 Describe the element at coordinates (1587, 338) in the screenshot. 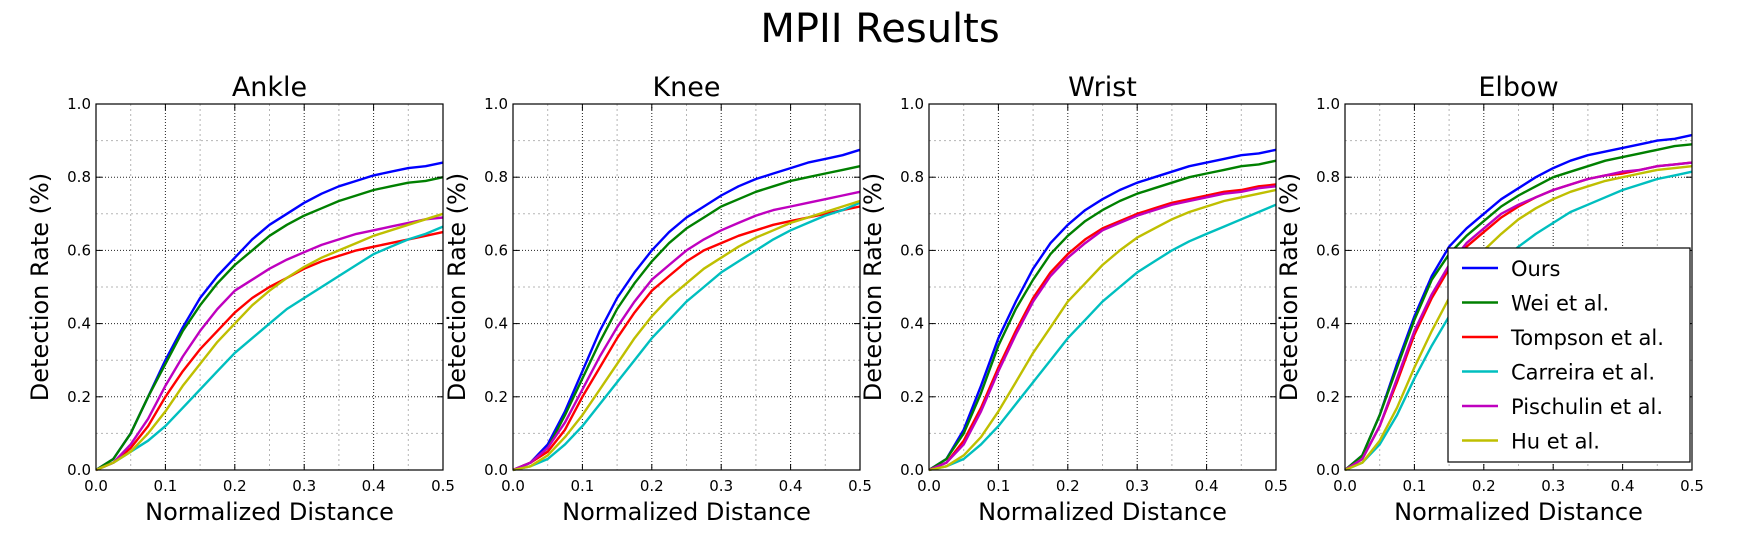

I see `legend-entry: Tompson et al.` at that location.